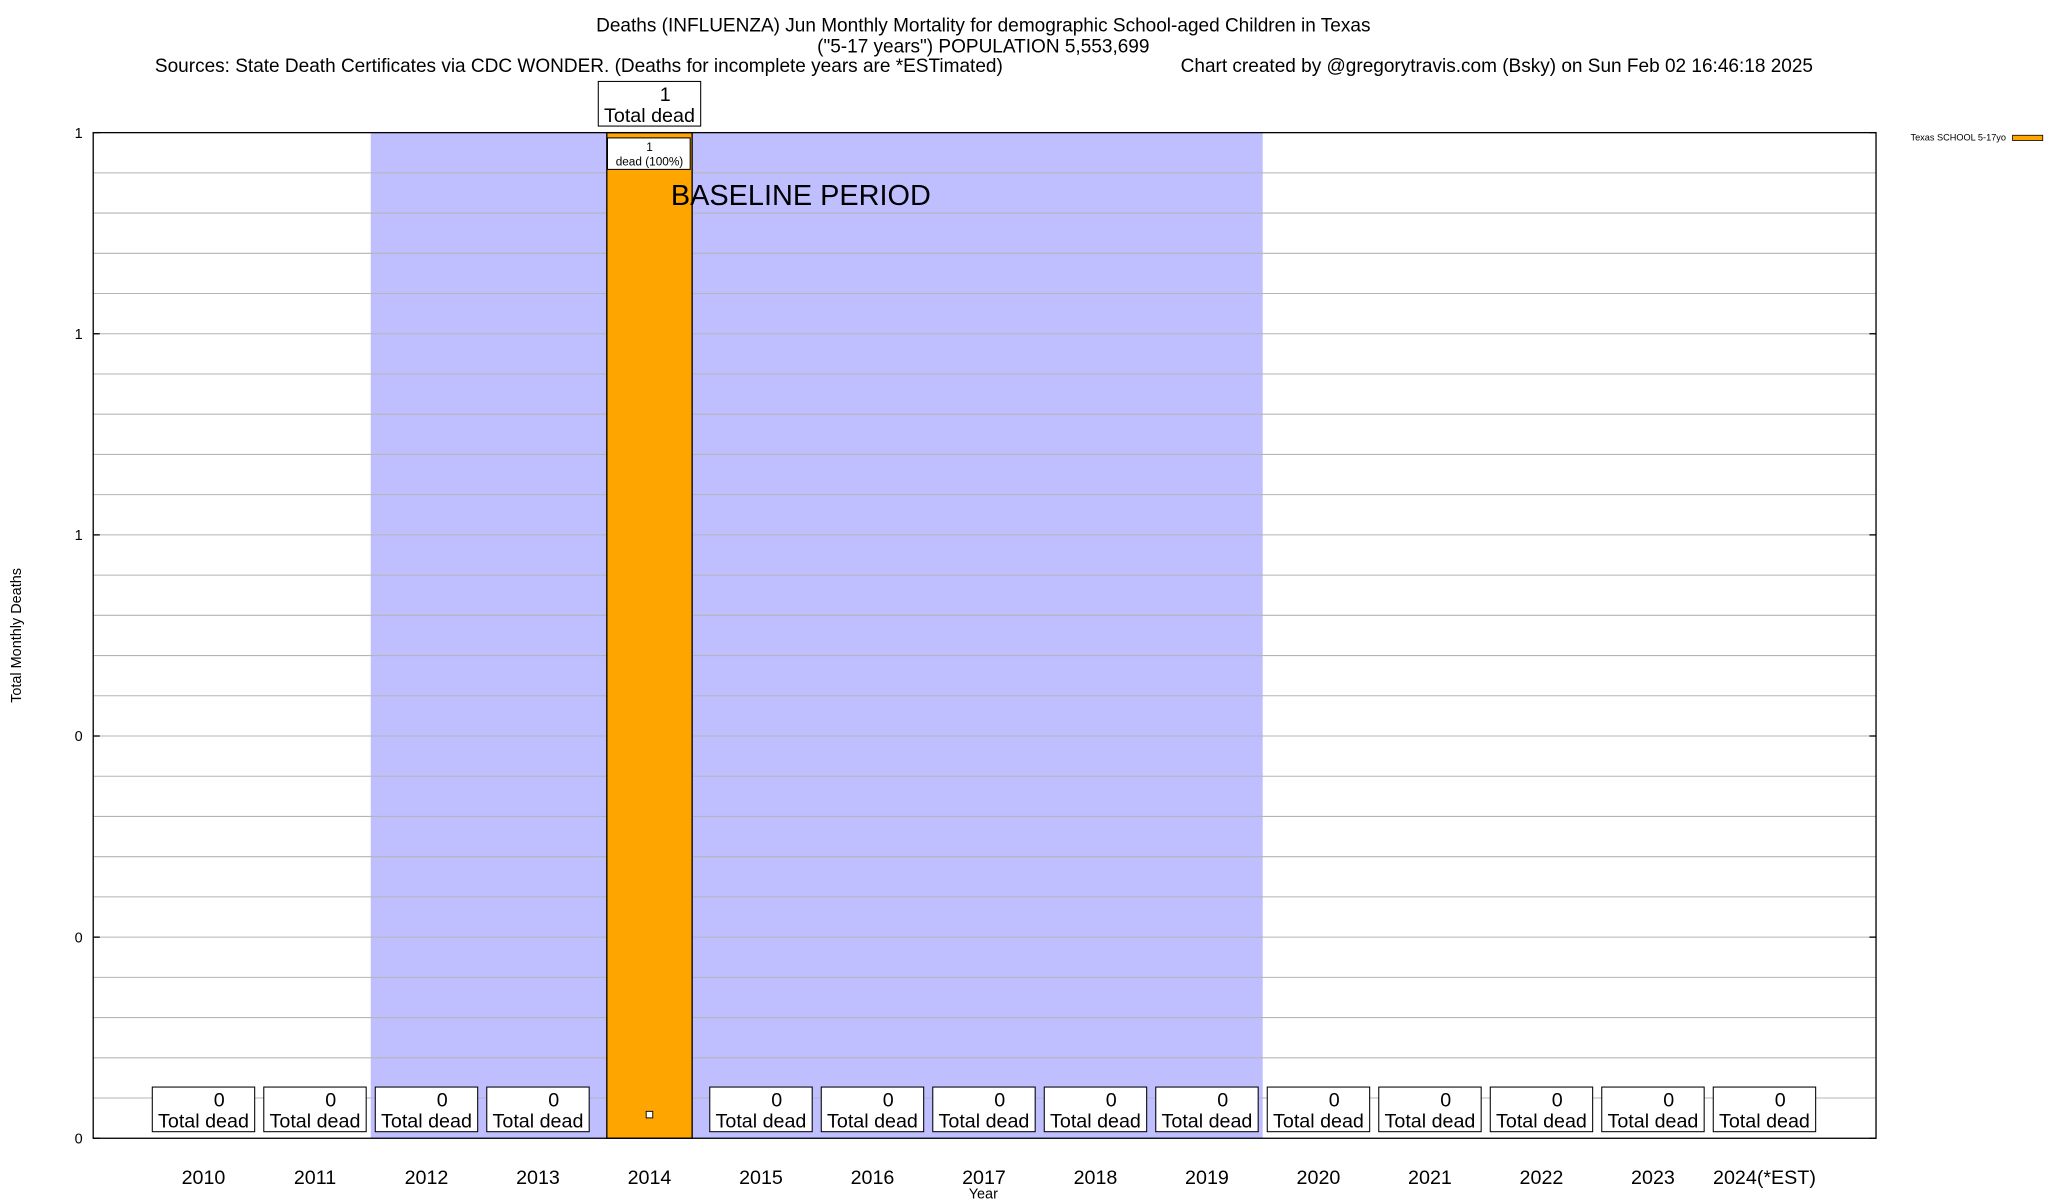 This screenshot has width=2048, height=1200. I want to click on y-axis-label: Total Monthly Deaths, so click(17, 635).